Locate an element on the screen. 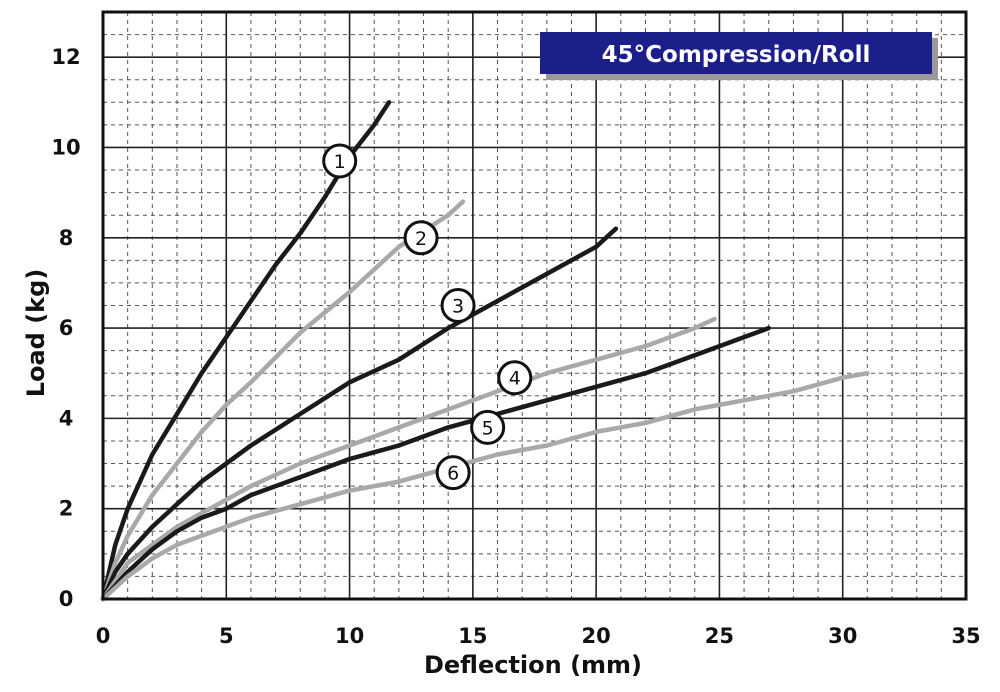  y-tick-label: 8 is located at coordinates (66, 238).